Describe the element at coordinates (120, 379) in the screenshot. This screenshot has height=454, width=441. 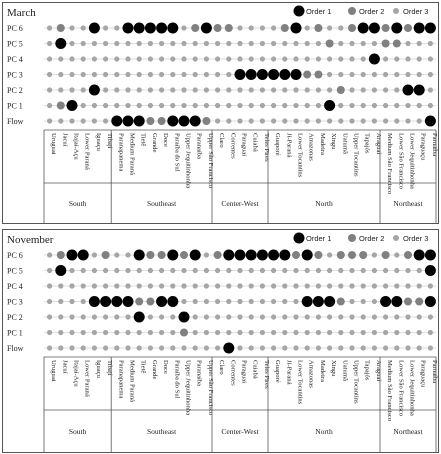
I see `column-label: Paranapanema` at that location.